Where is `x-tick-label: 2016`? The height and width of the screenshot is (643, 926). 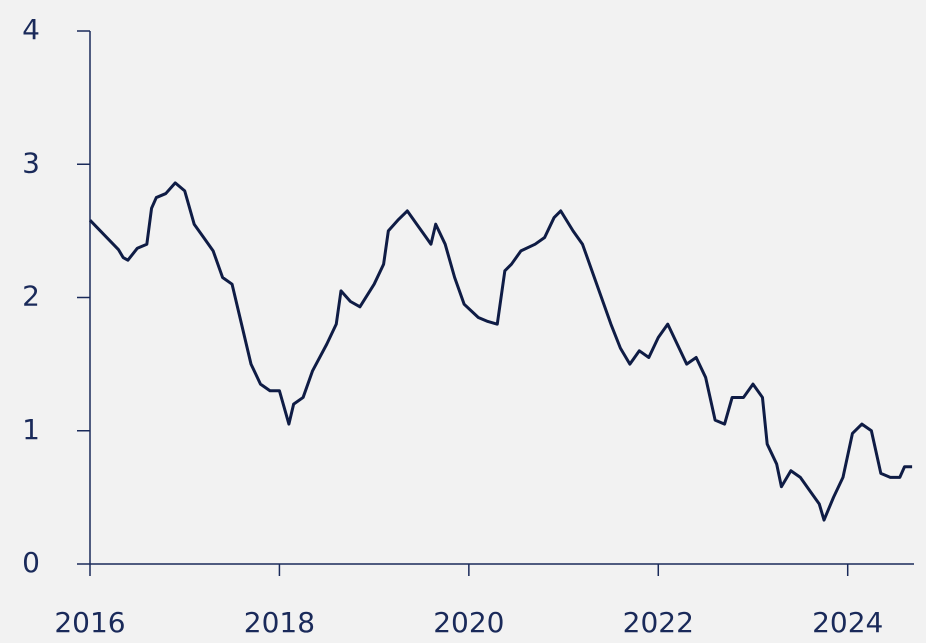 x-tick-label: 2016 is located at coordinates (89, 622).